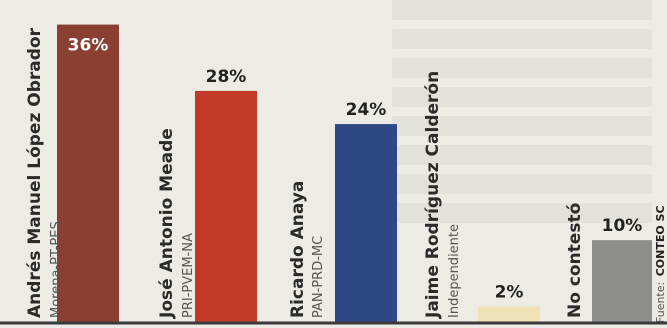  What do you see at coordinates (660, 240) in the screenshot?
I see `source-name: CONTEO SC` at bounding box center [660, 240].